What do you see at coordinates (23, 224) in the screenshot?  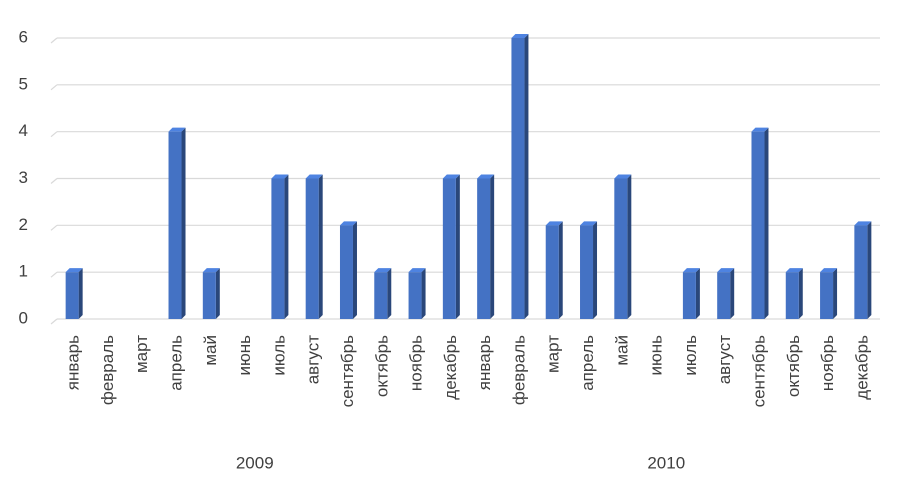 I see `y-tick-label: 2` at bounding box center [23, 224].